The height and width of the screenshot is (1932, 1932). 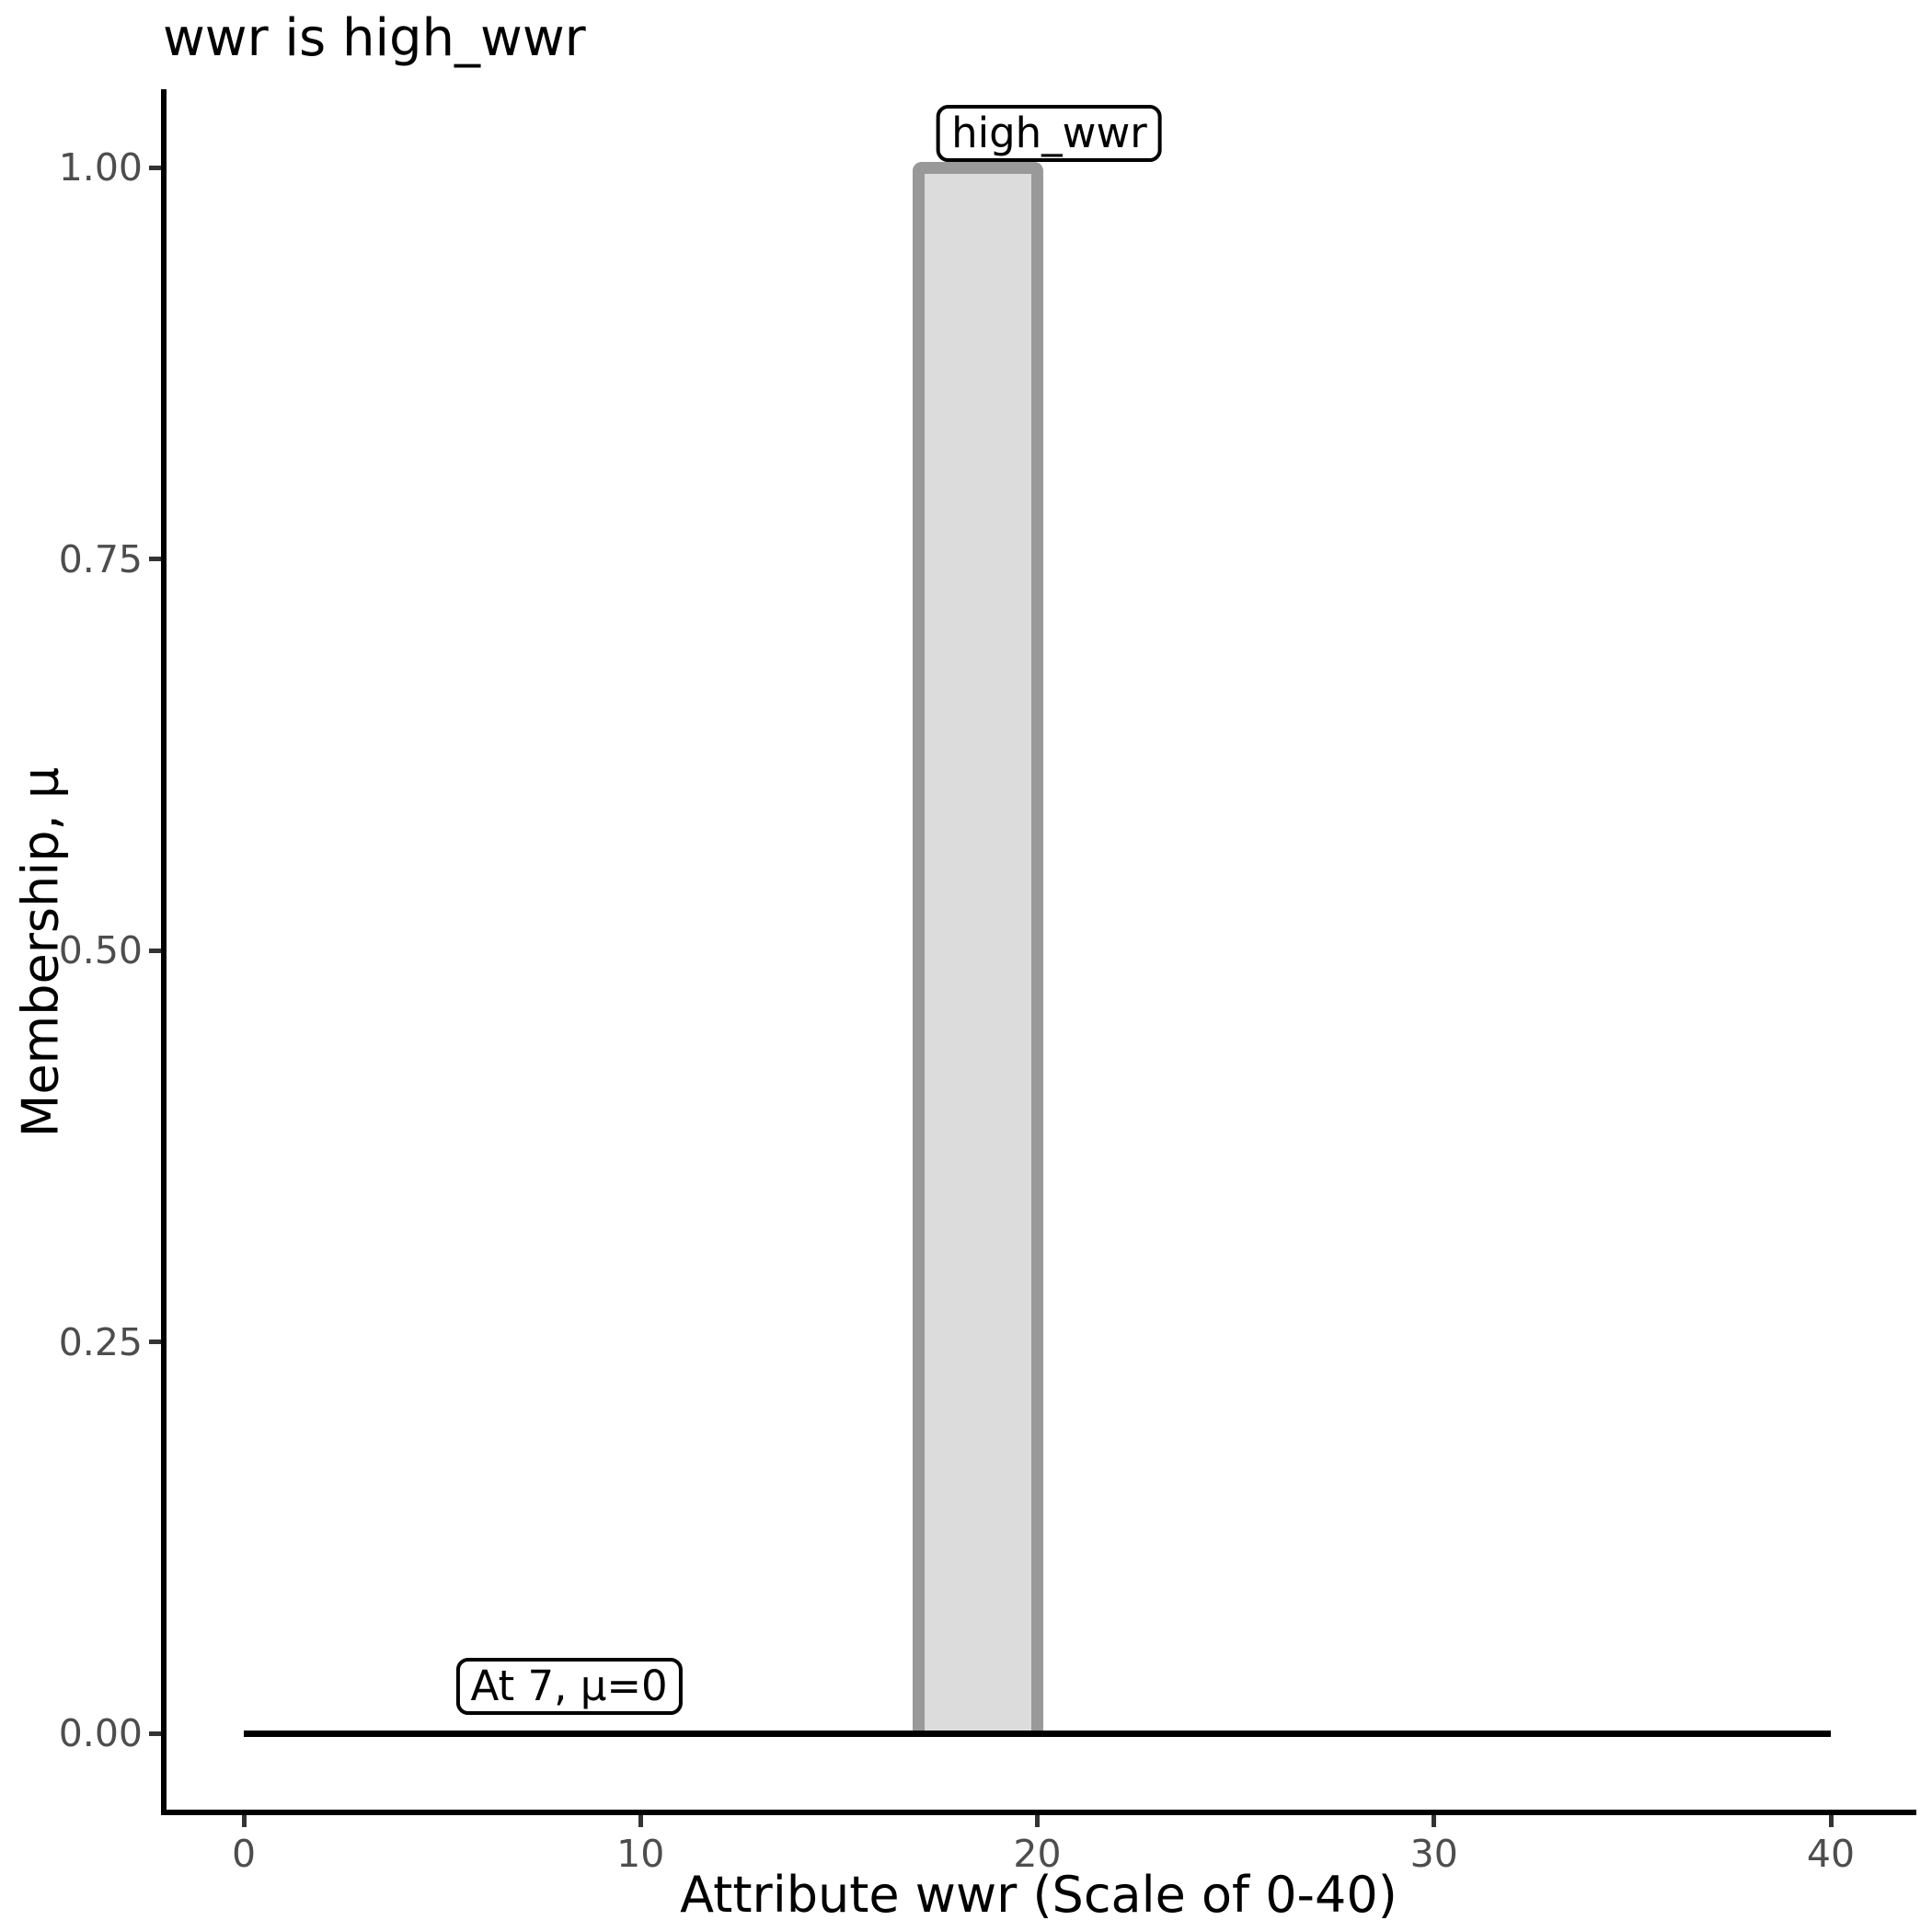 I want to click on y-axis-tick-label: 0.00, so click(x=100, y=1733).